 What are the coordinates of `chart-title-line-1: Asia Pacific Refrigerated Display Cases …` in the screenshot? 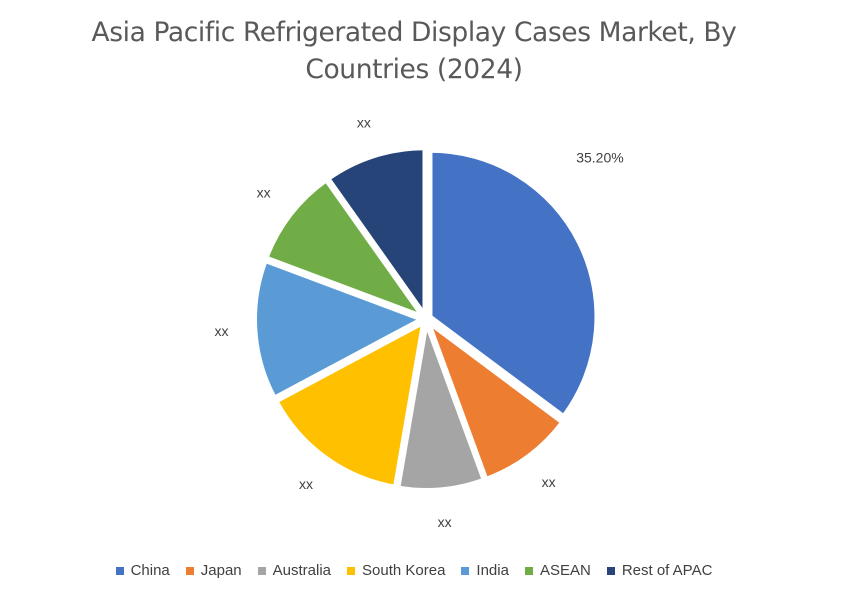 It's located at (414, 32).